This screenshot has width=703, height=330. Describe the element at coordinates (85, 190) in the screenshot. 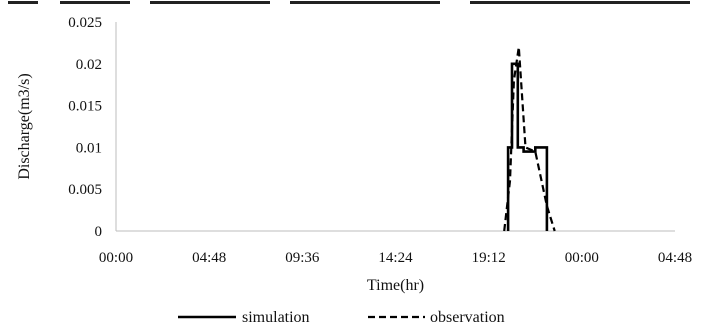

I see `y-tick-label: 0.005` at that location.